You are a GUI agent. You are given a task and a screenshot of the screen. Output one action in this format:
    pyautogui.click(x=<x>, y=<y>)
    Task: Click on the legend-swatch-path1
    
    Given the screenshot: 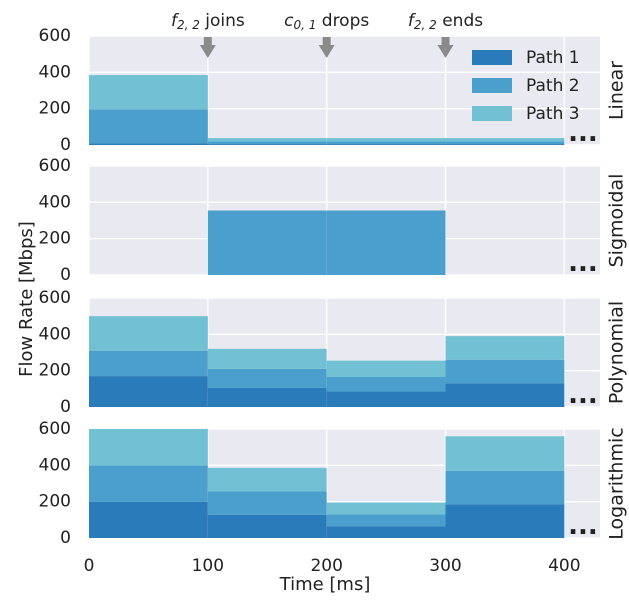 What is the action you would take?
    pyautogui.click(x=492, y=57)
    